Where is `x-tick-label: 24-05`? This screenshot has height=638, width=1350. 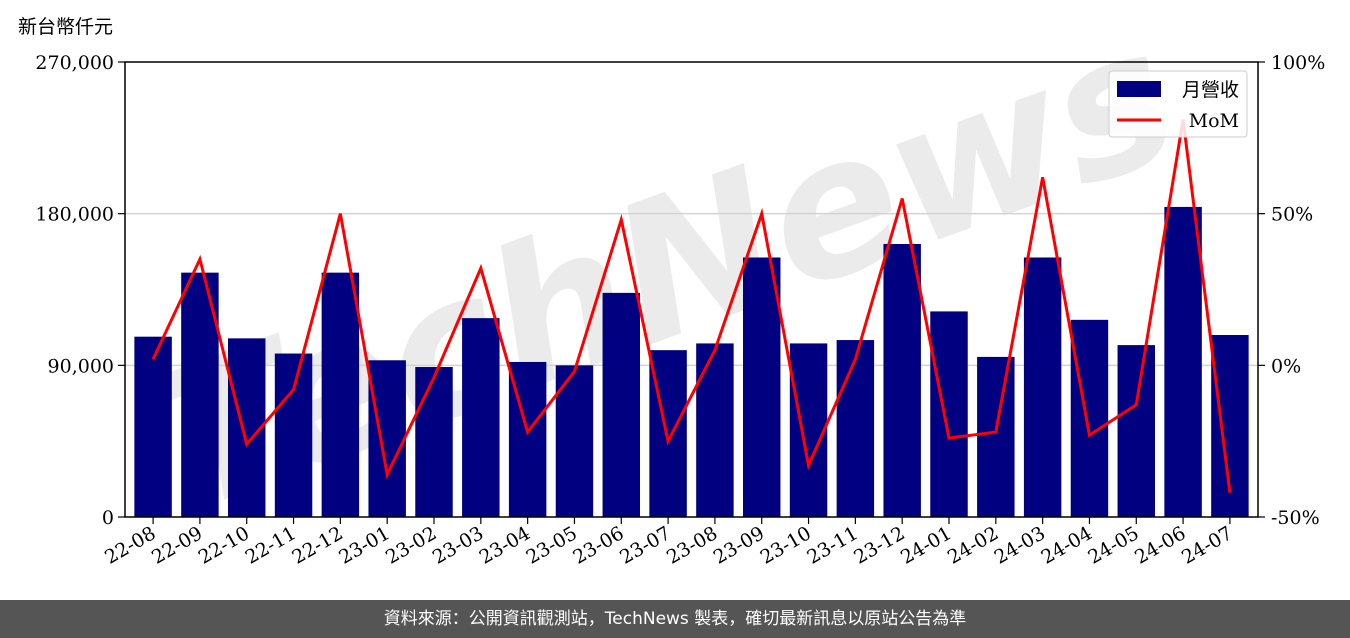 x-tick-label: 24-05 is located at coordinates (1113, 545).